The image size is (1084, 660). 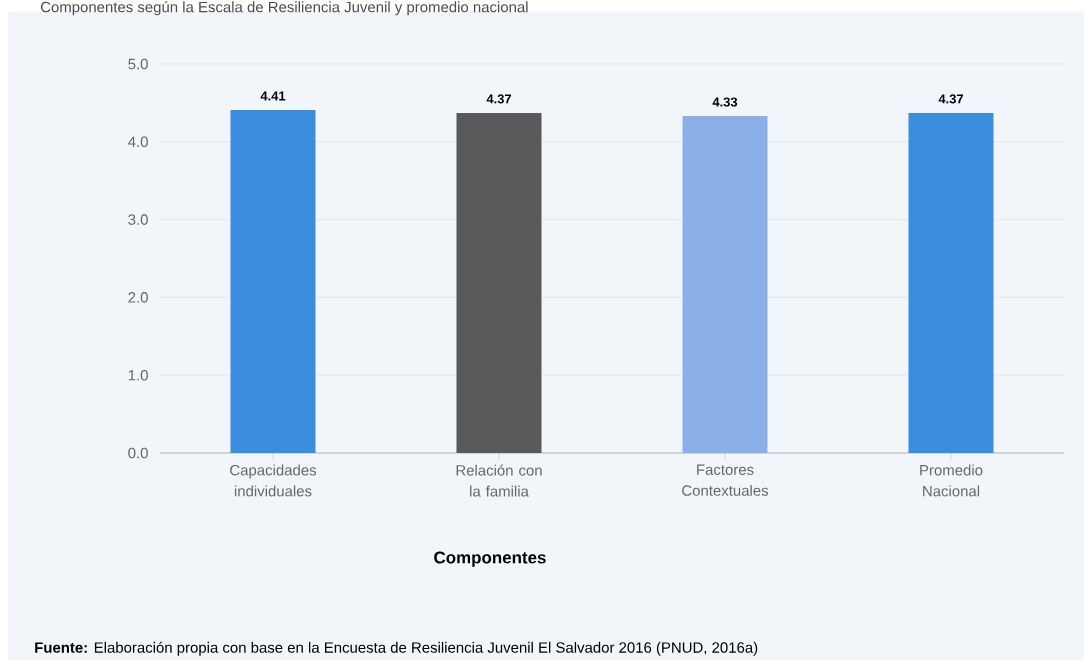 What do you see at coordinates (284, 8) in the screenshot?
I see `chart-title: Componentes según la Escala de Resiliencia Juvenil y promedio nacional` at bounding box center [284, 8].